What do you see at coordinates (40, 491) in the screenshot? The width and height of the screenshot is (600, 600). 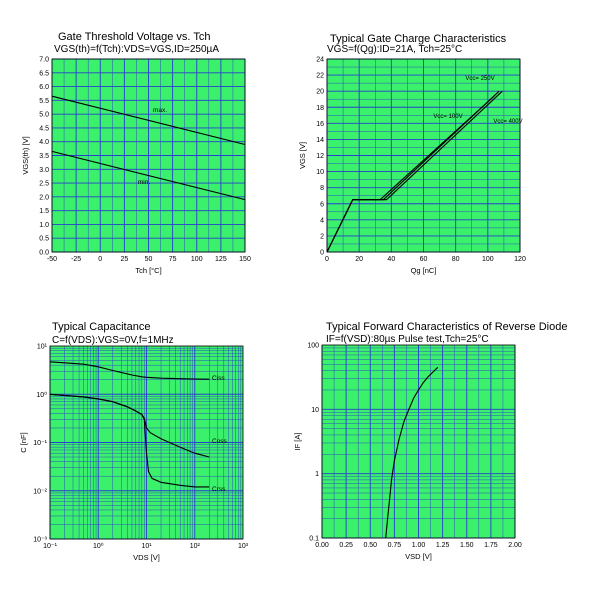 I see `y-tick-label: 10⁻²` at bounding box center [40, 491].